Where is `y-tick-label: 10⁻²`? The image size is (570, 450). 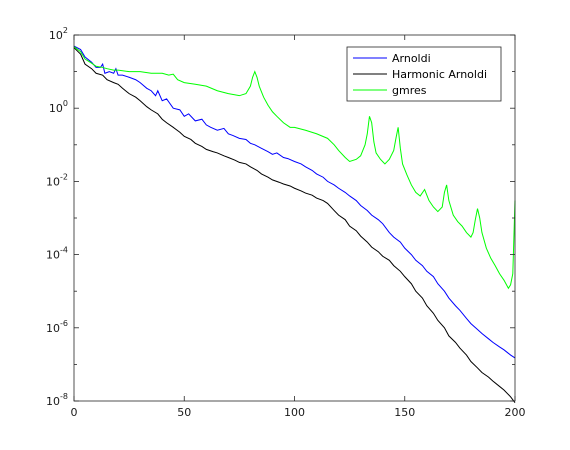 y-tick-label: 10⁻² is located at coordinates (57, 180).